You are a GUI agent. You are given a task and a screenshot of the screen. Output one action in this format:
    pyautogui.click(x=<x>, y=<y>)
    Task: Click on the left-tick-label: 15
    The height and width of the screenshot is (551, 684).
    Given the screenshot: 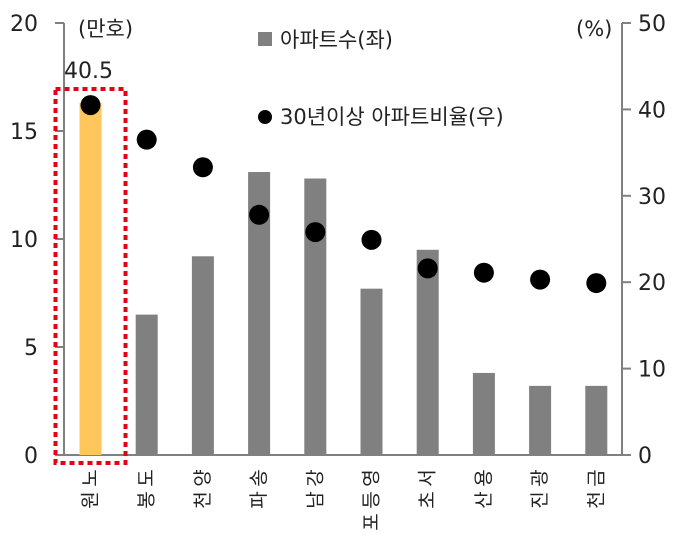 What is the action you would take?
    pyautogui.click(x=24, y=132)
    